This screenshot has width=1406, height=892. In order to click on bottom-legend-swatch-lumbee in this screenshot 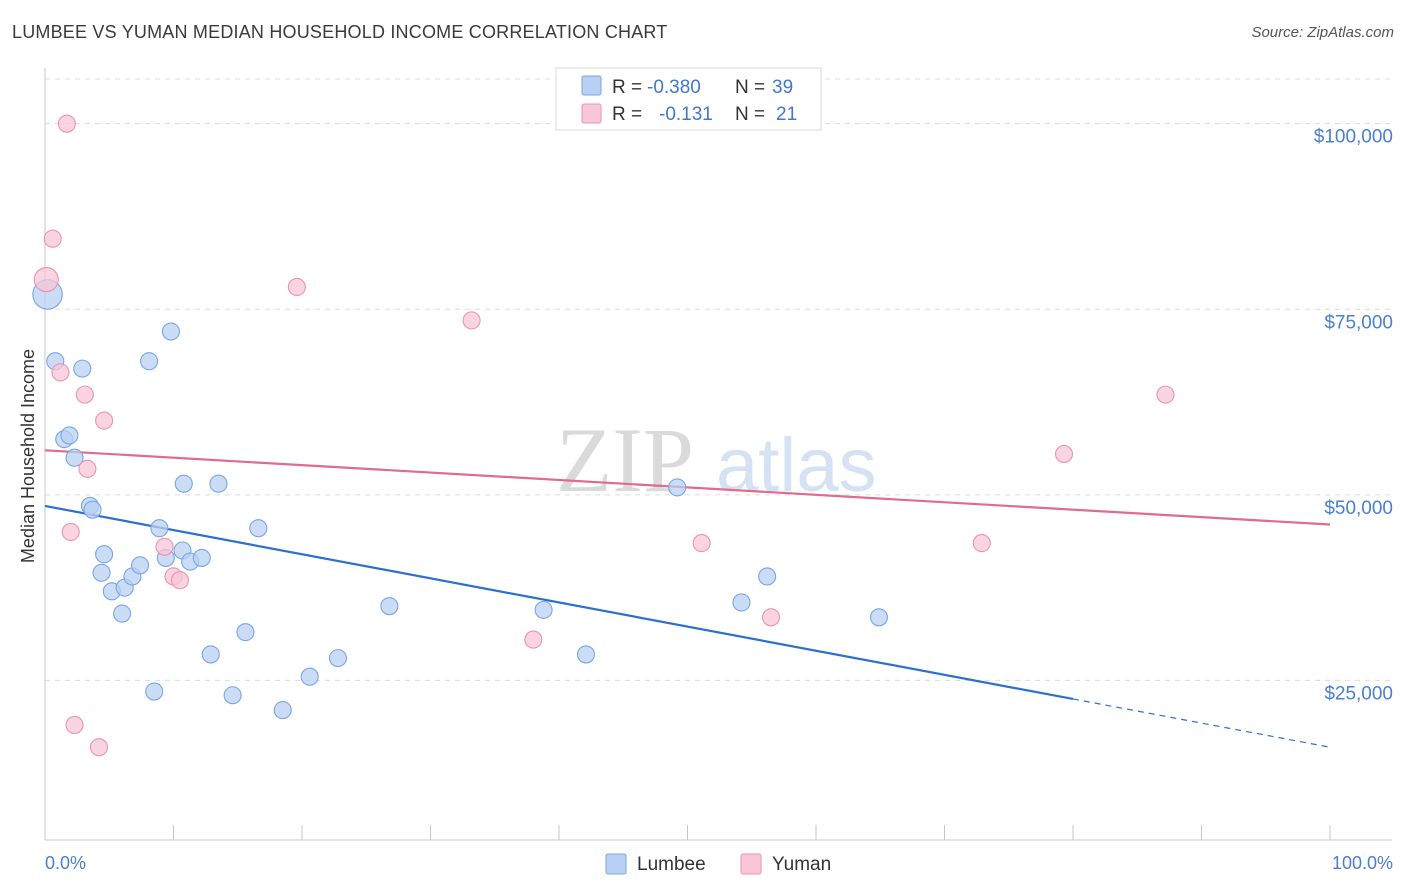, I will do `click(616, 864)`.